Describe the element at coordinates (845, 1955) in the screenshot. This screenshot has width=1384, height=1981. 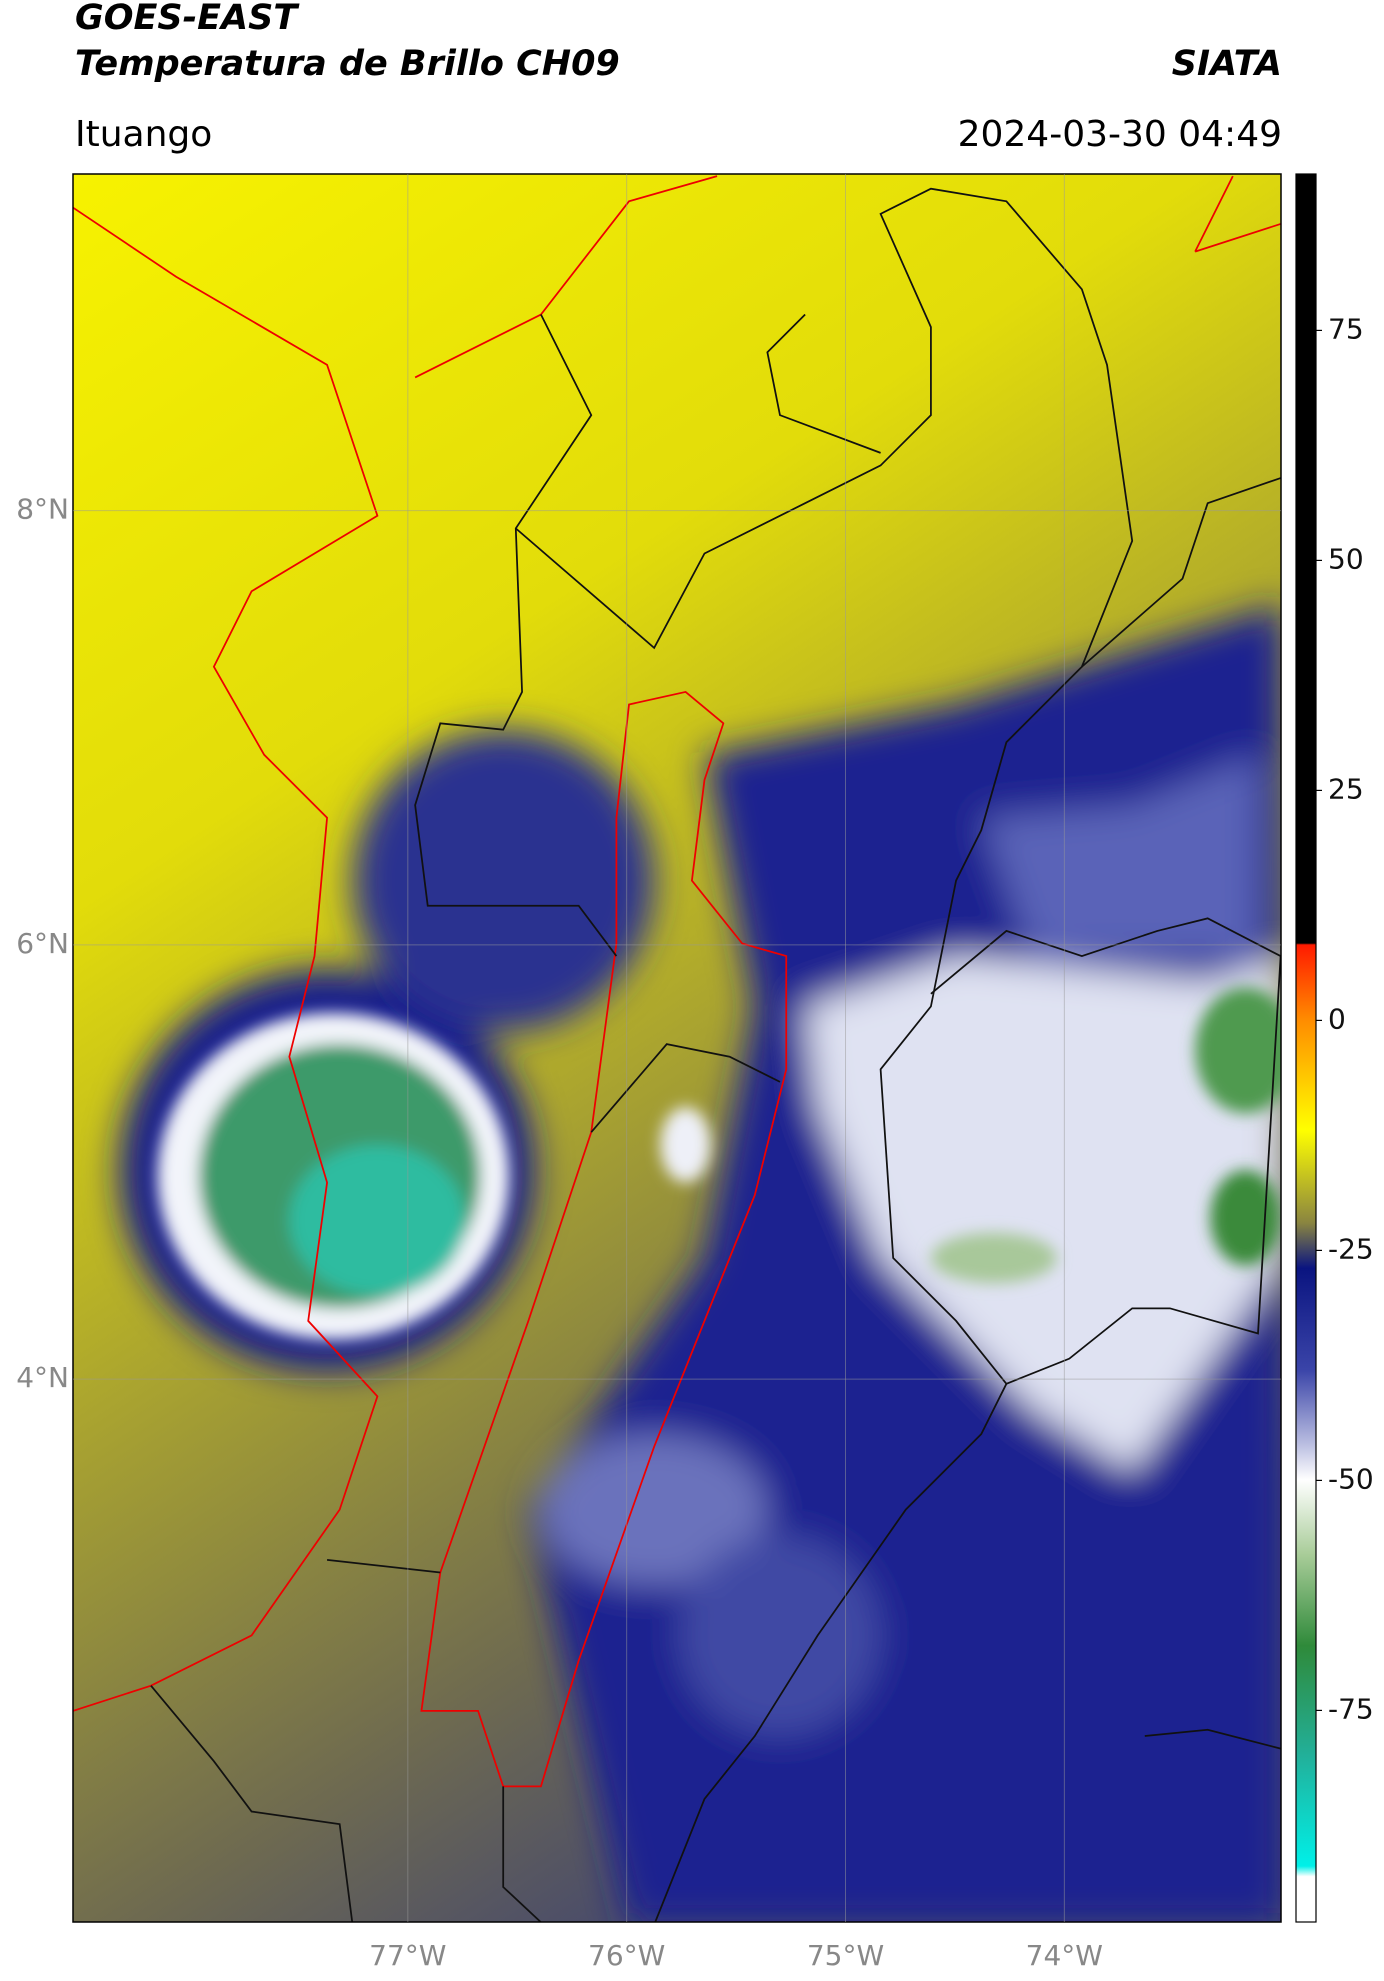
I see `x-tick-label: 75°W` at that location.